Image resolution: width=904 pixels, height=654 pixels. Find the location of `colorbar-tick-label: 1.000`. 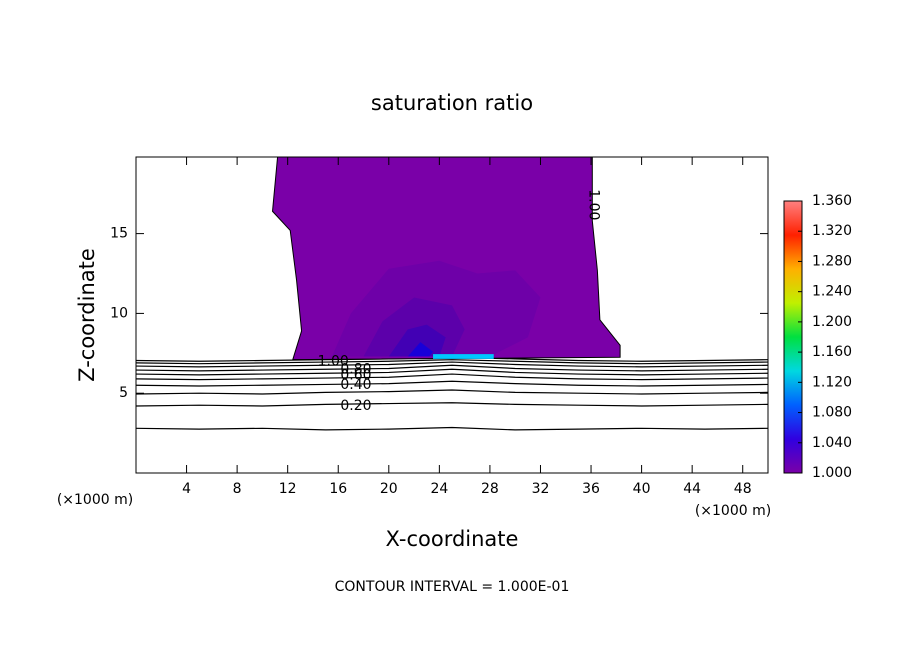

colorbar-tick-label: 1.000 is located at coordinates (832, 473).